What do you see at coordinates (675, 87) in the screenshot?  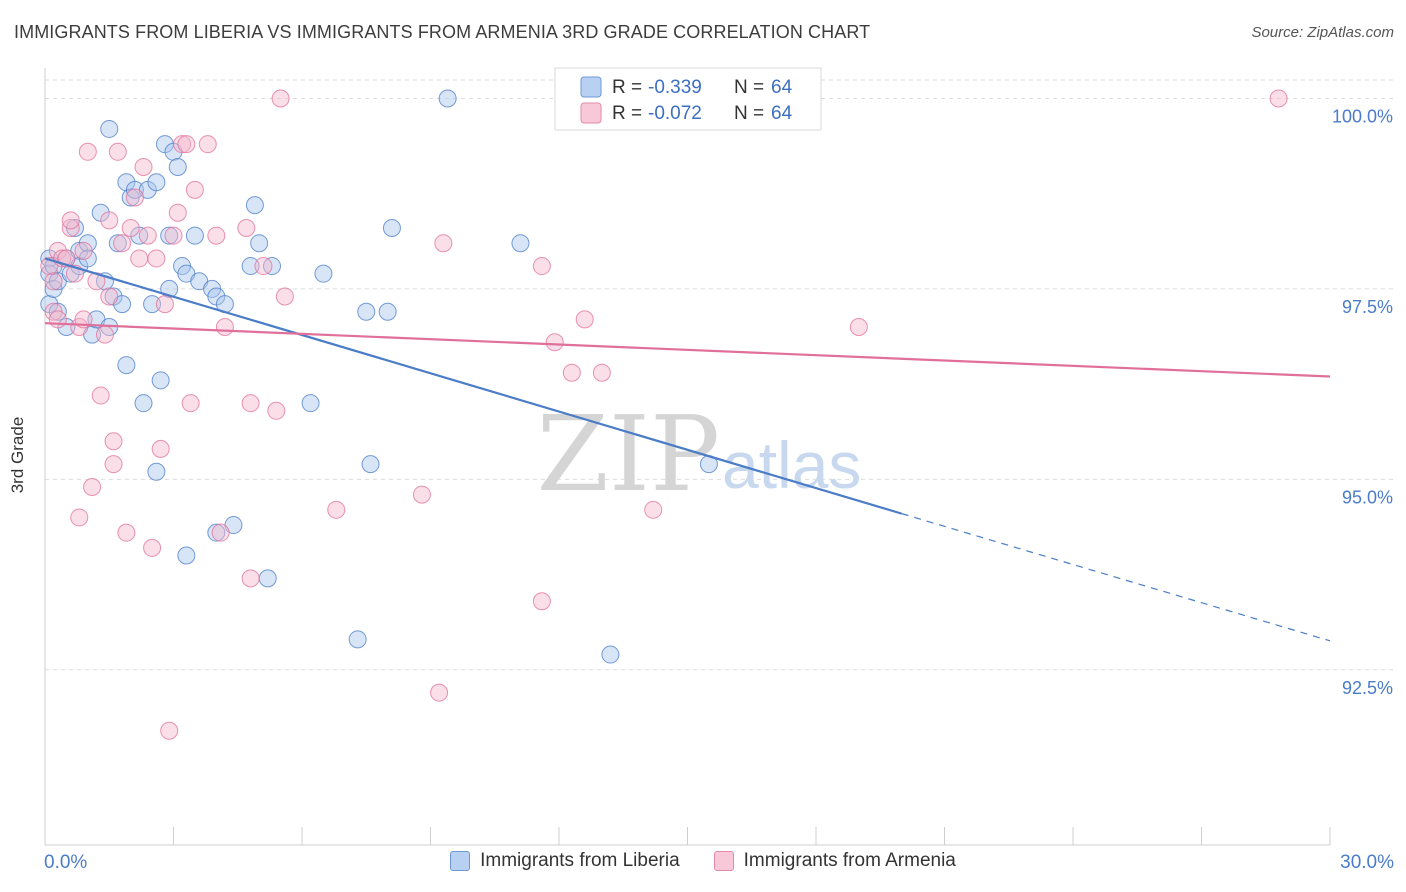 I see `legend-r-value-liberia: -0.339` at bounding box center [675, 87].